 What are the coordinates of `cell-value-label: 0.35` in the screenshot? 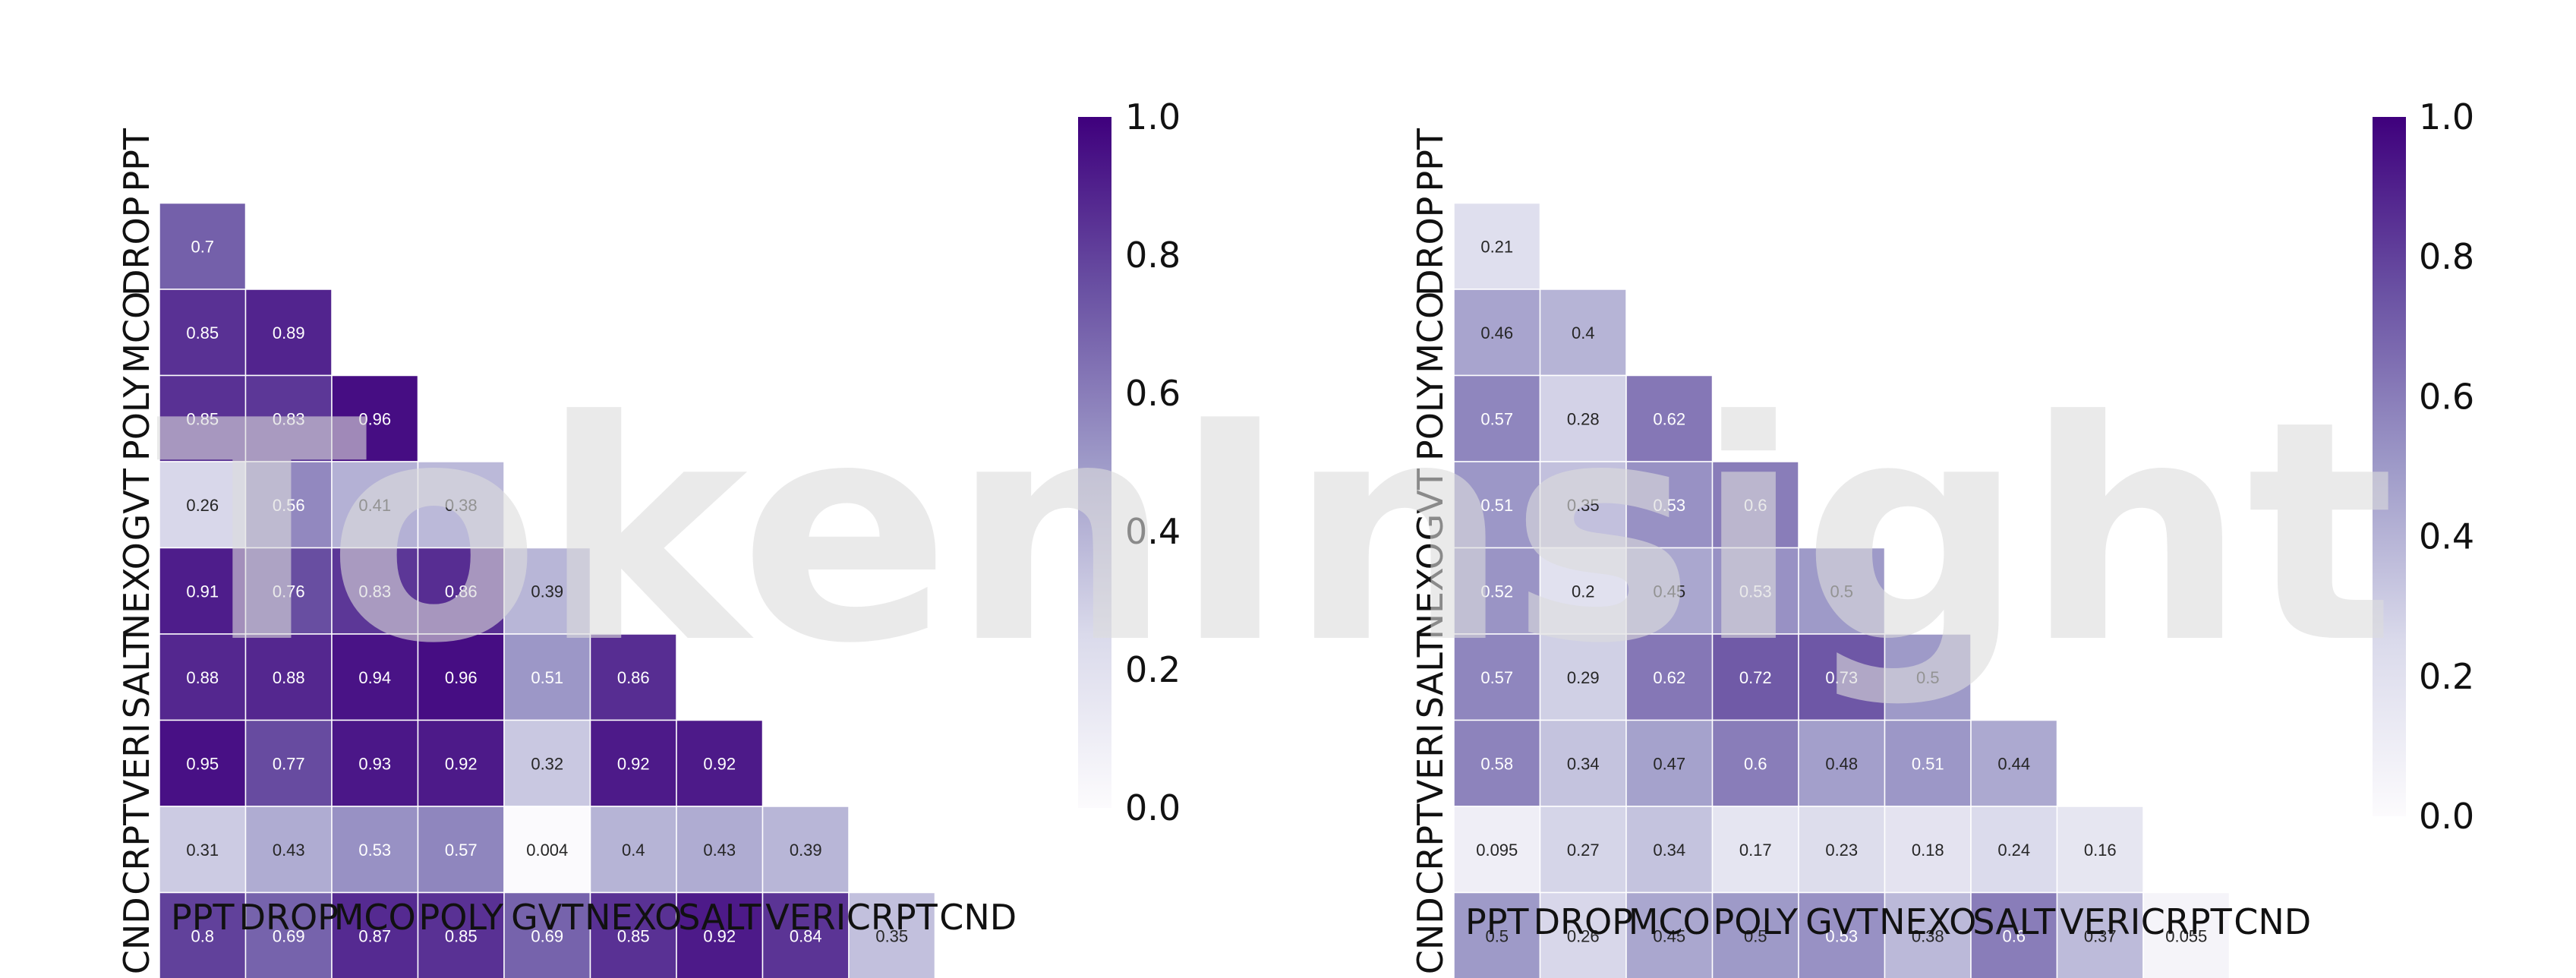 It's located at (1583, 505).